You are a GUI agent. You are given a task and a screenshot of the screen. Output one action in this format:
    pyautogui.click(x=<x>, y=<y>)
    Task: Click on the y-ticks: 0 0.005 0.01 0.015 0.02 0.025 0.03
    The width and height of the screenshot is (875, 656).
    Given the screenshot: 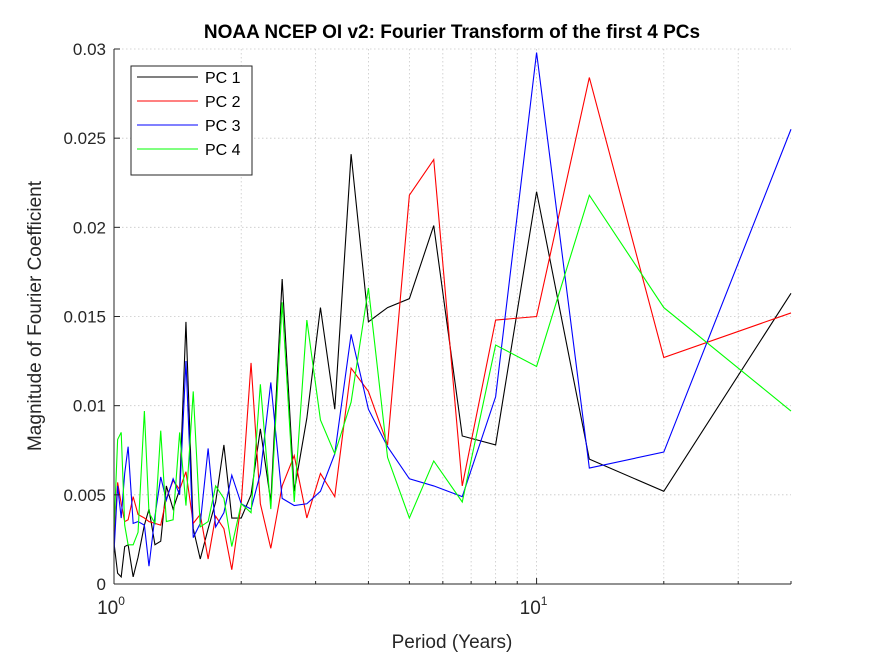 What is the action you would take?
    pyautogui.click(x=91, y=317)
    